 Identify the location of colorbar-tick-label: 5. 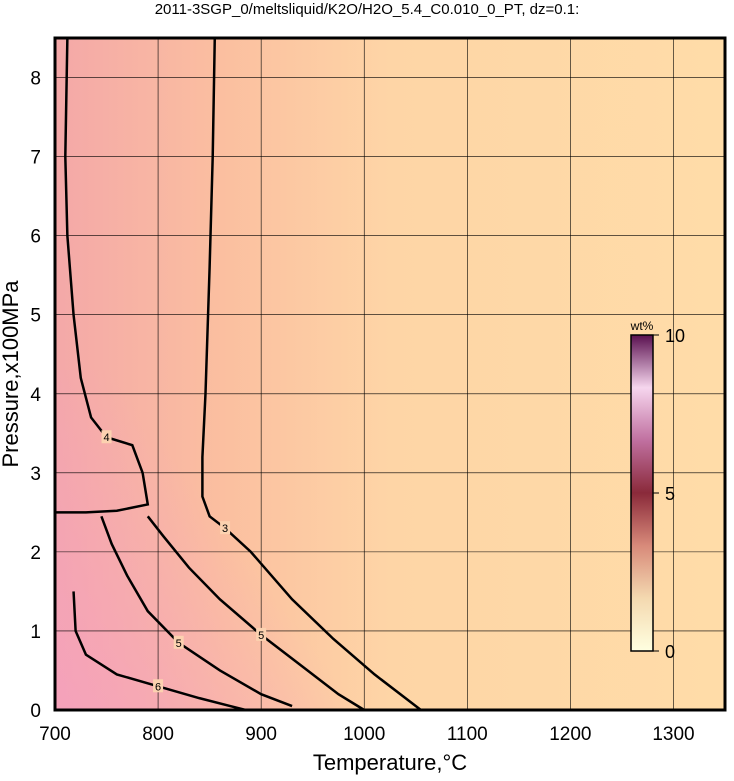
(670, 494).